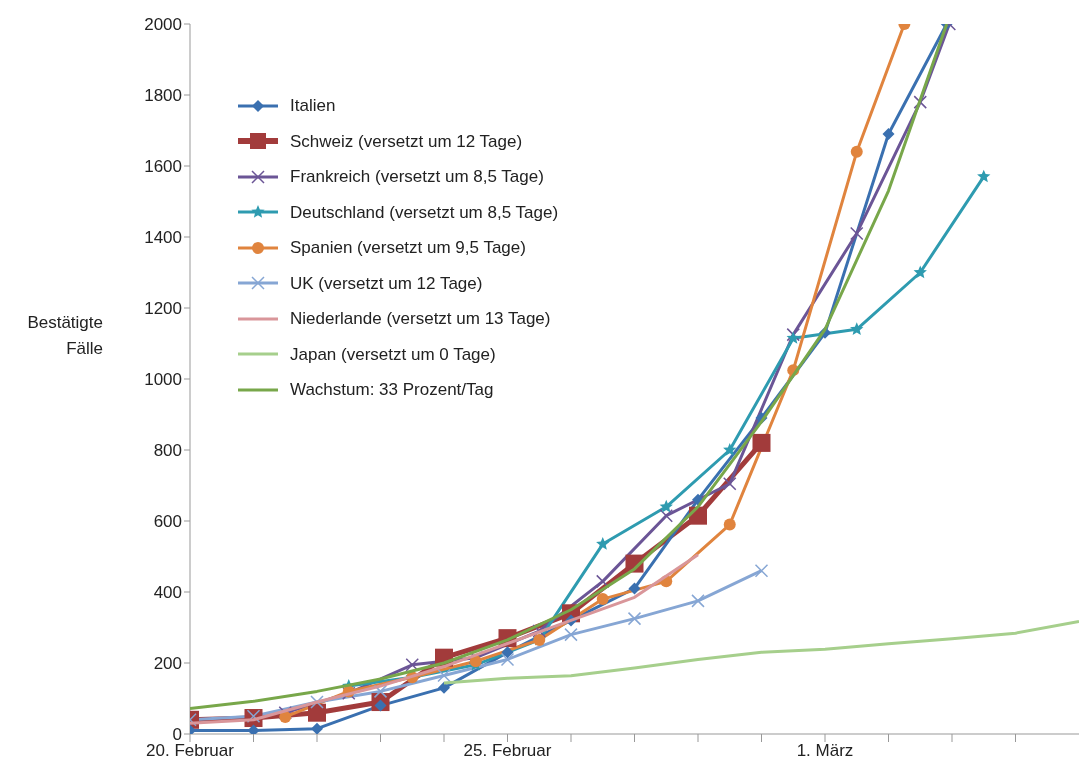 This screenshot has height=780, width=1079. I want to click on y-tick-label: 2000, so click(163, 25).